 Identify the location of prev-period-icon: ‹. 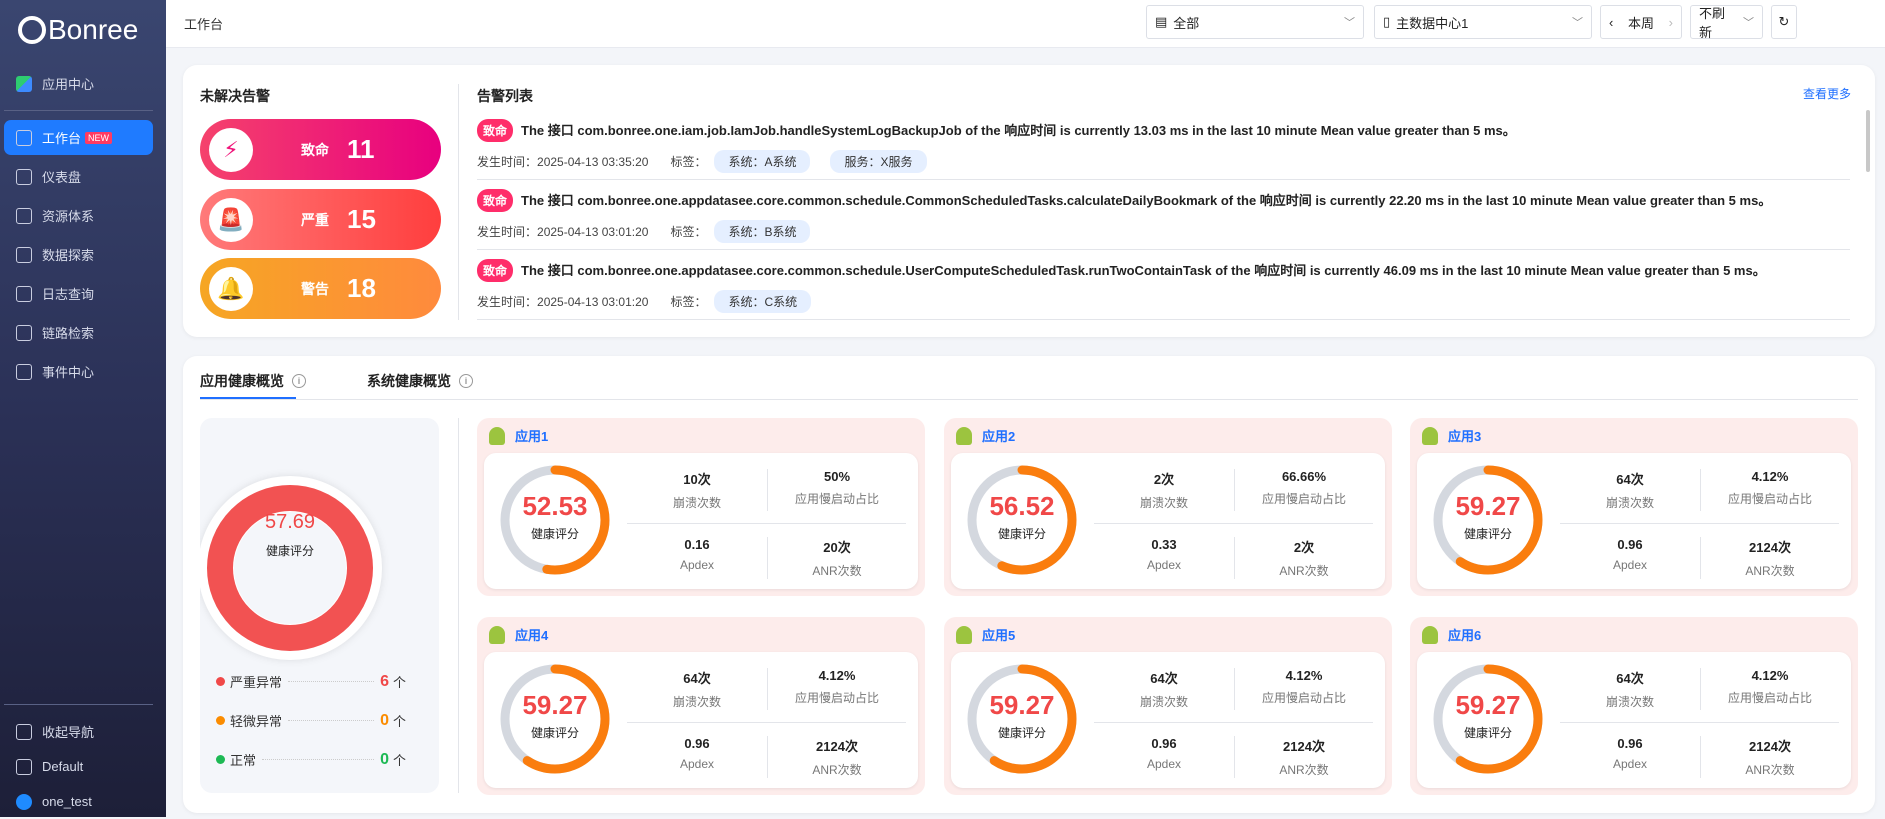
(1611, 22).